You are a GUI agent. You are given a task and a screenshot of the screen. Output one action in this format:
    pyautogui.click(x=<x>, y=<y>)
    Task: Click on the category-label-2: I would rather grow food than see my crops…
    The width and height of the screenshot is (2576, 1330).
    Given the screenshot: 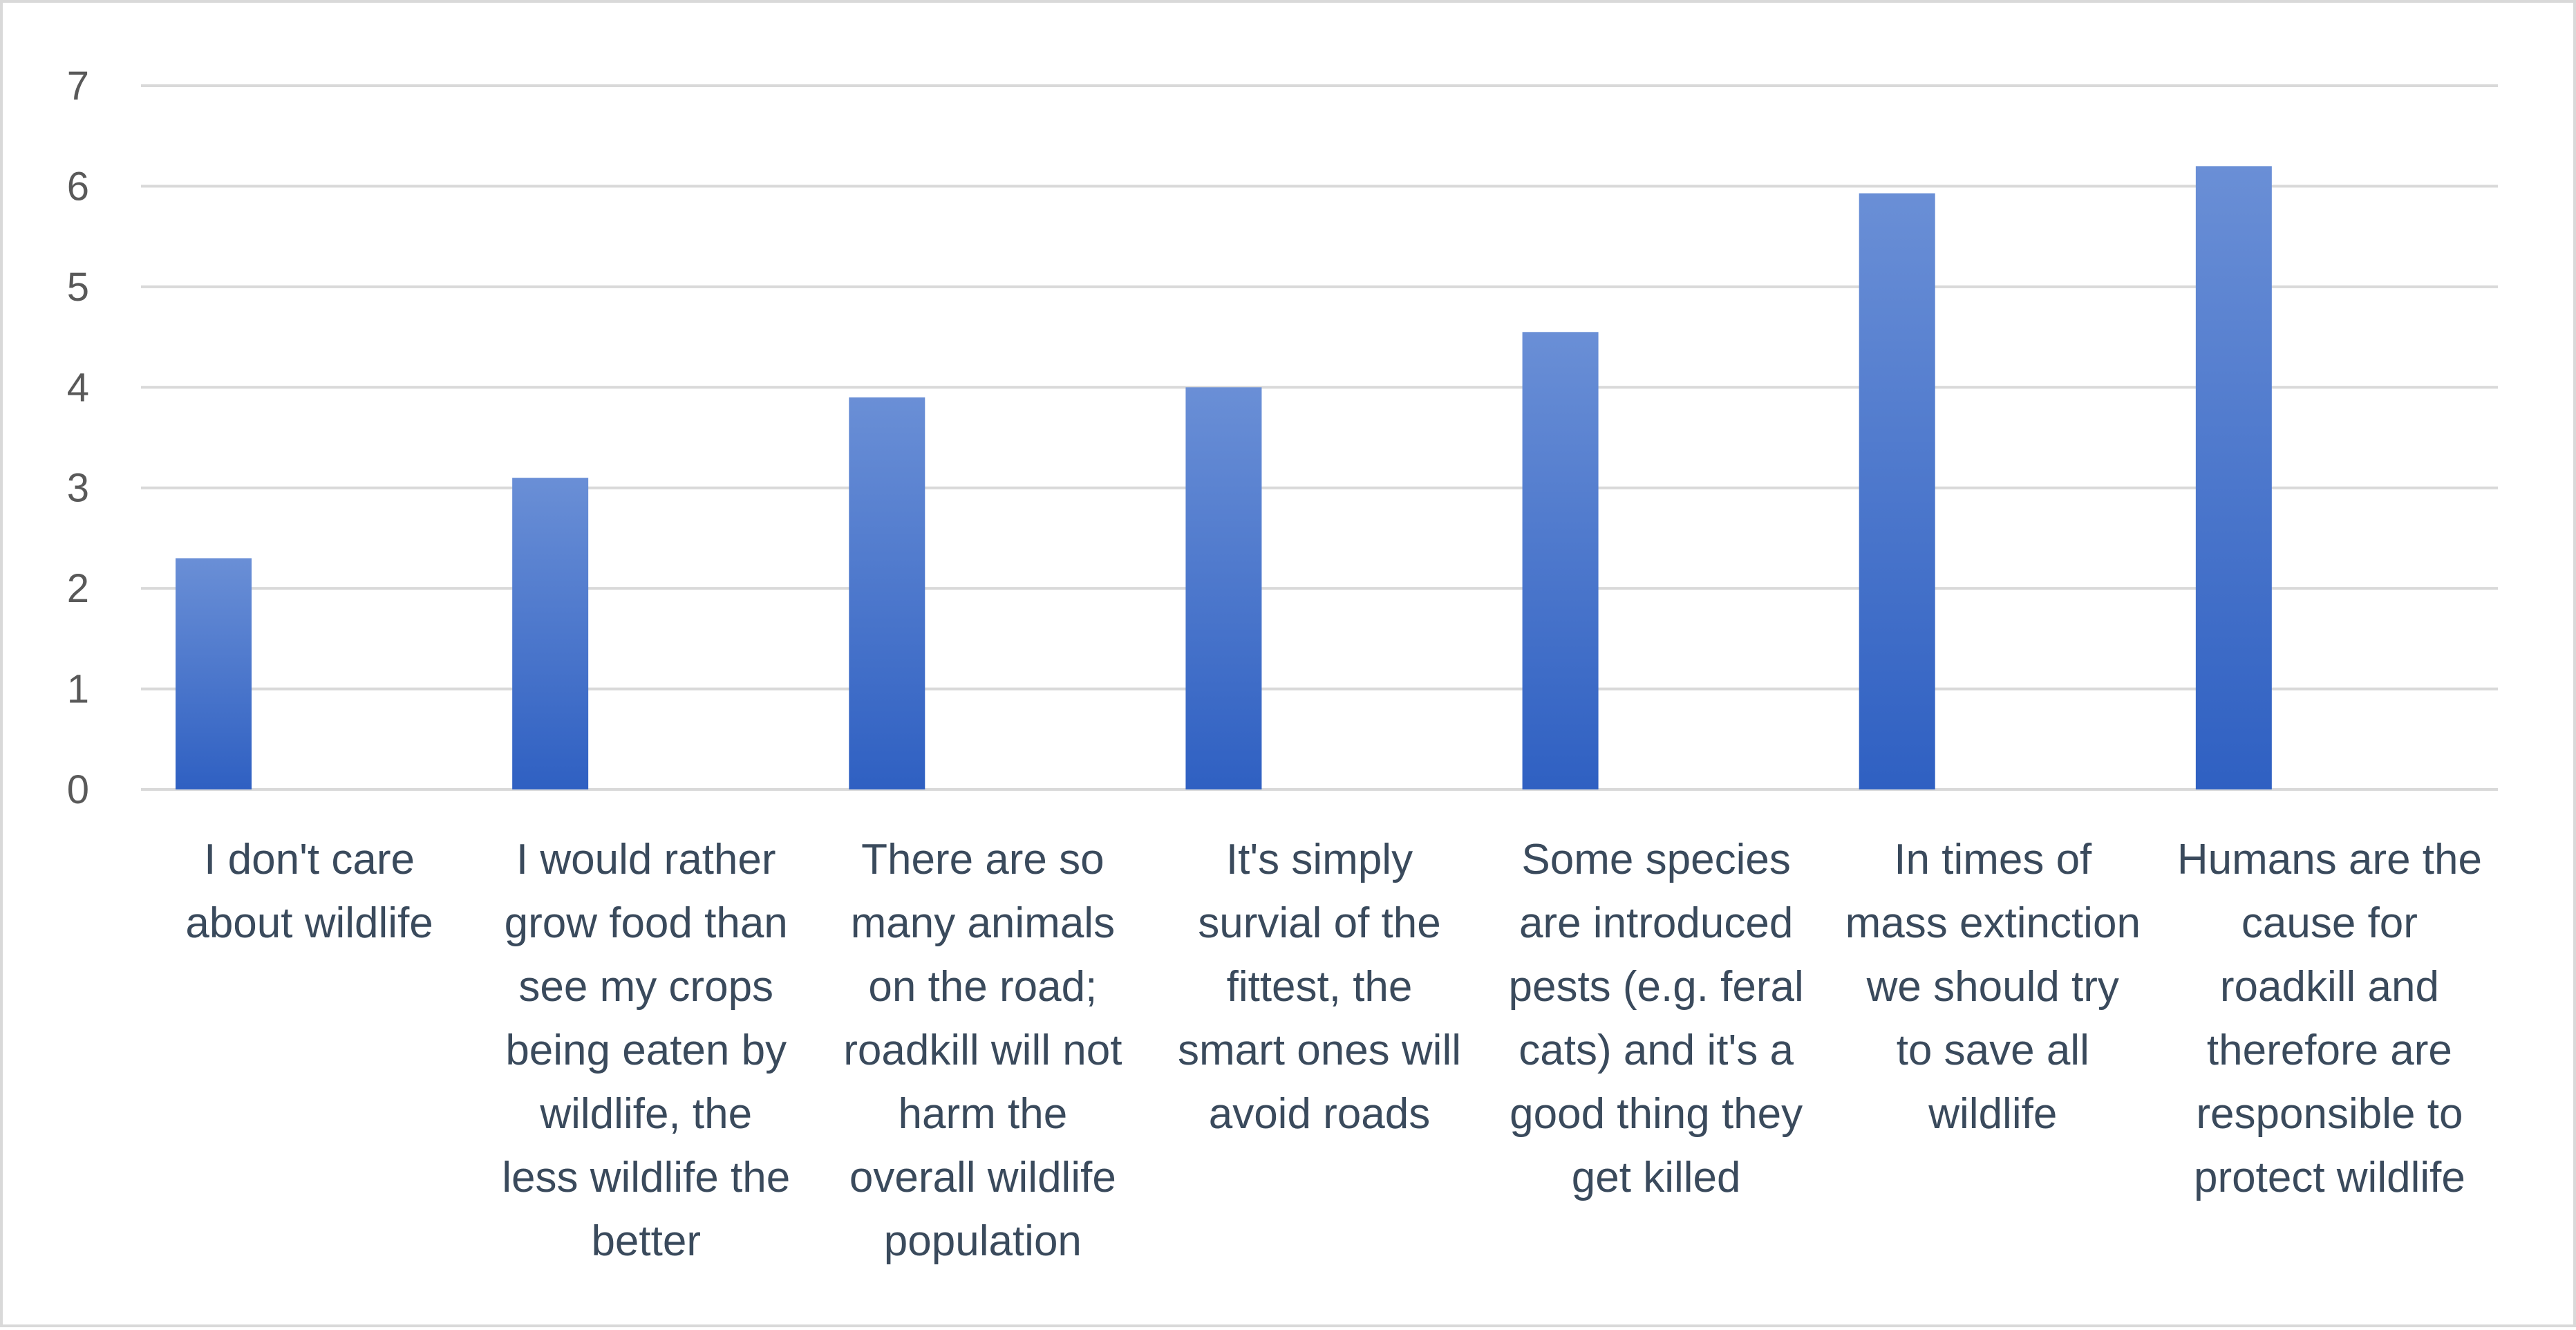 What is the action you would take?
    pyautogui.click(x=646, y=1050)
    